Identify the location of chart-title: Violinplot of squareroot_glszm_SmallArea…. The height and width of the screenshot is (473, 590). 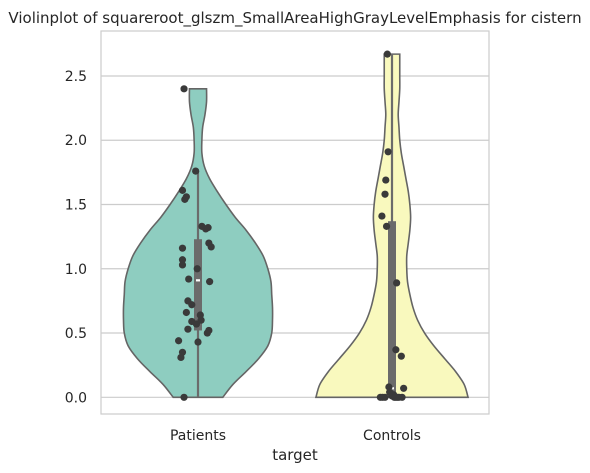
(294, 18).